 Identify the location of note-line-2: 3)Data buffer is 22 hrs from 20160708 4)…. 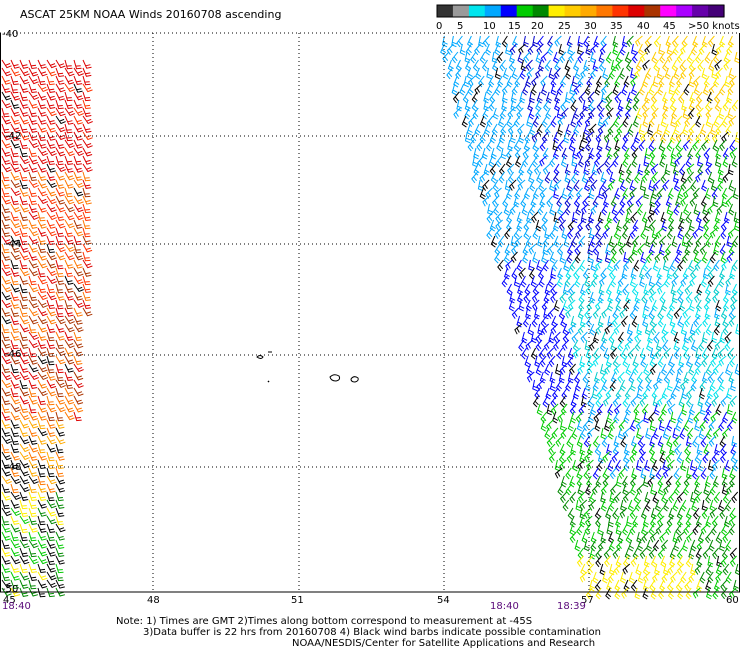
(372, 632).